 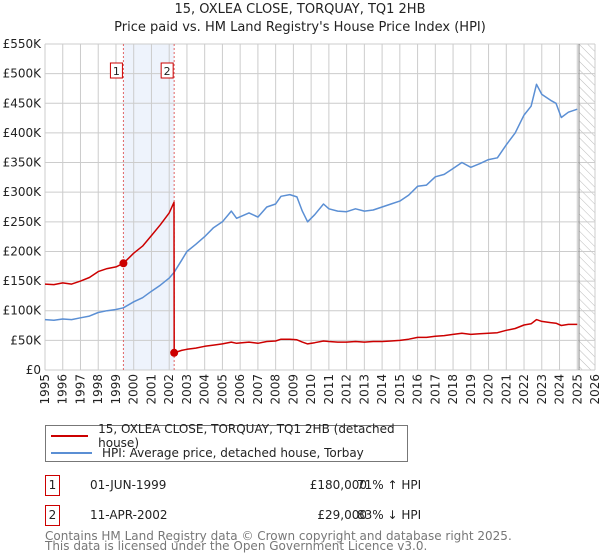 I want to click on x-tick-label: 2024, so click(x=560, y=389).